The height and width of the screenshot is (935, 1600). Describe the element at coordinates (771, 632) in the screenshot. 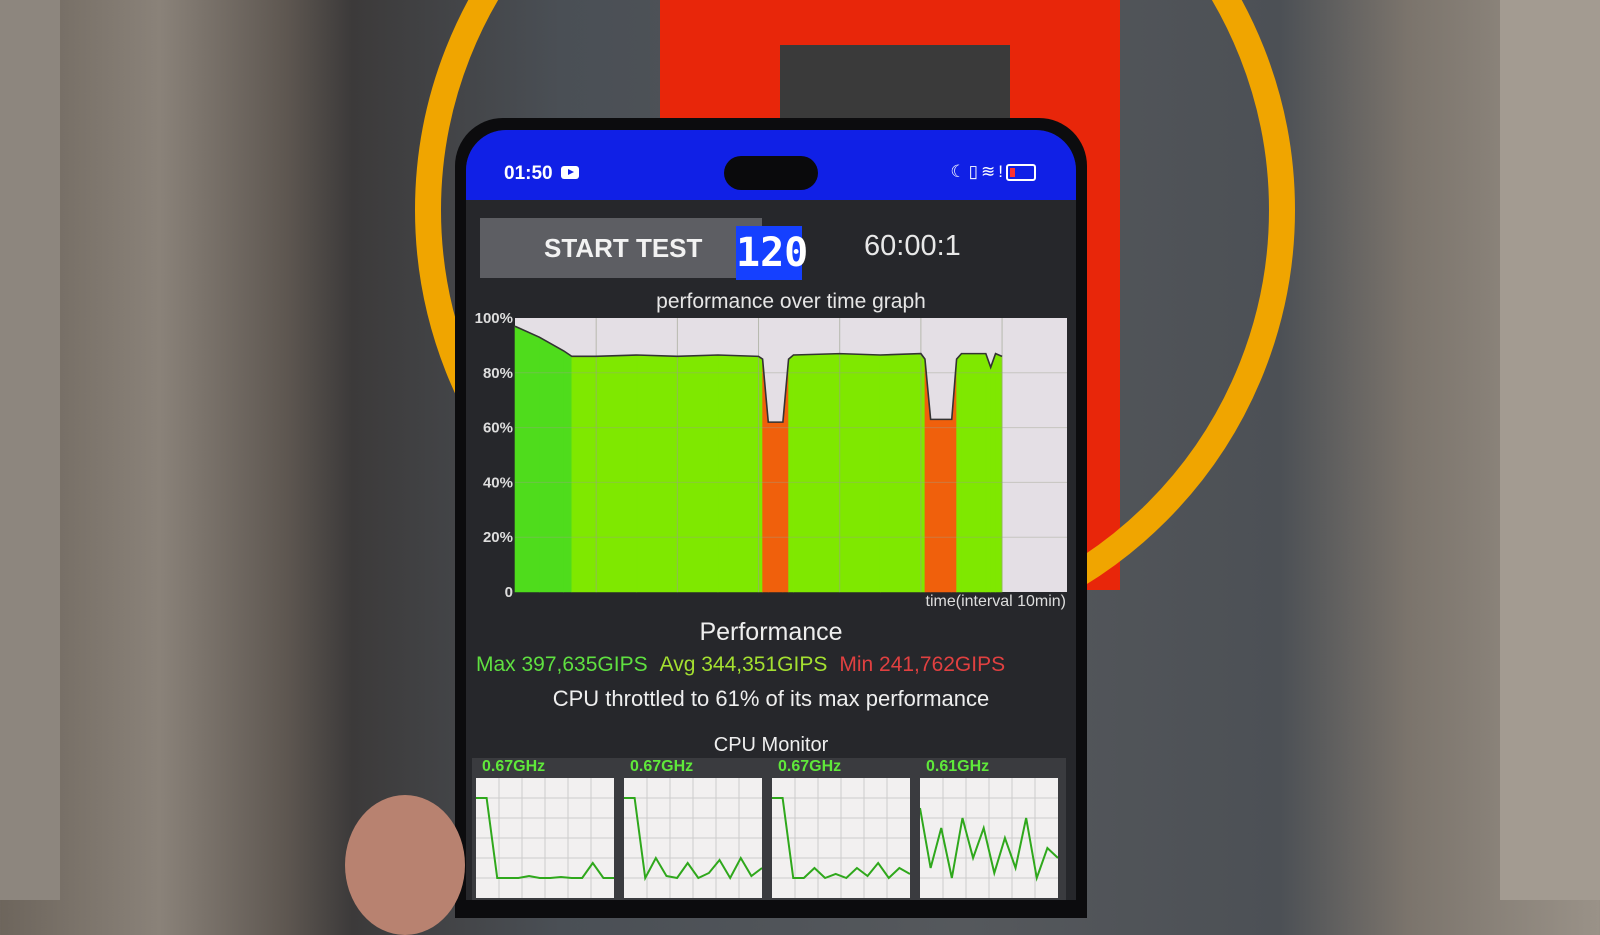

I see `performance-title: Performance` at that location.